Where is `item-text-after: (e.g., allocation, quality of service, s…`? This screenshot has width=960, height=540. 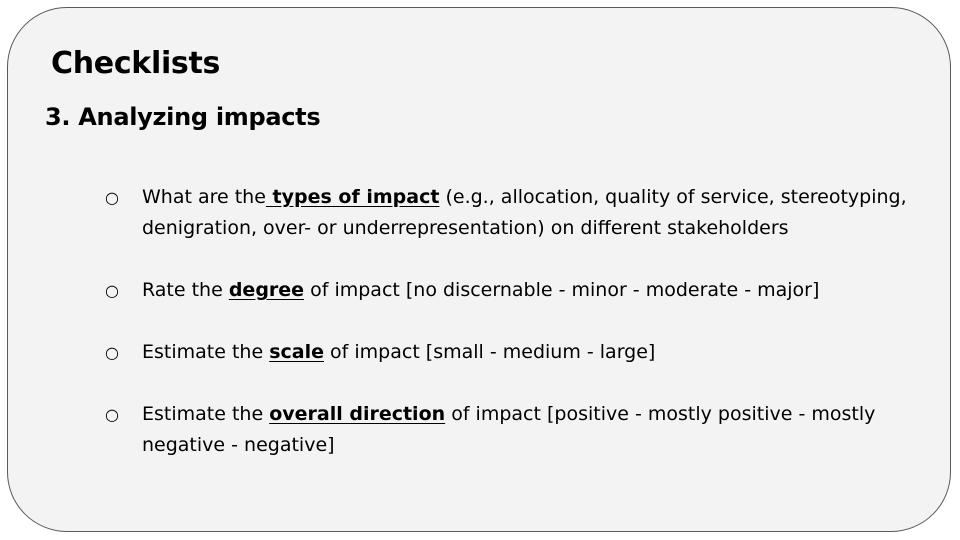
item-text-after: (e.g., allocation, quality of service, s… is located at coordinates (524, 212).